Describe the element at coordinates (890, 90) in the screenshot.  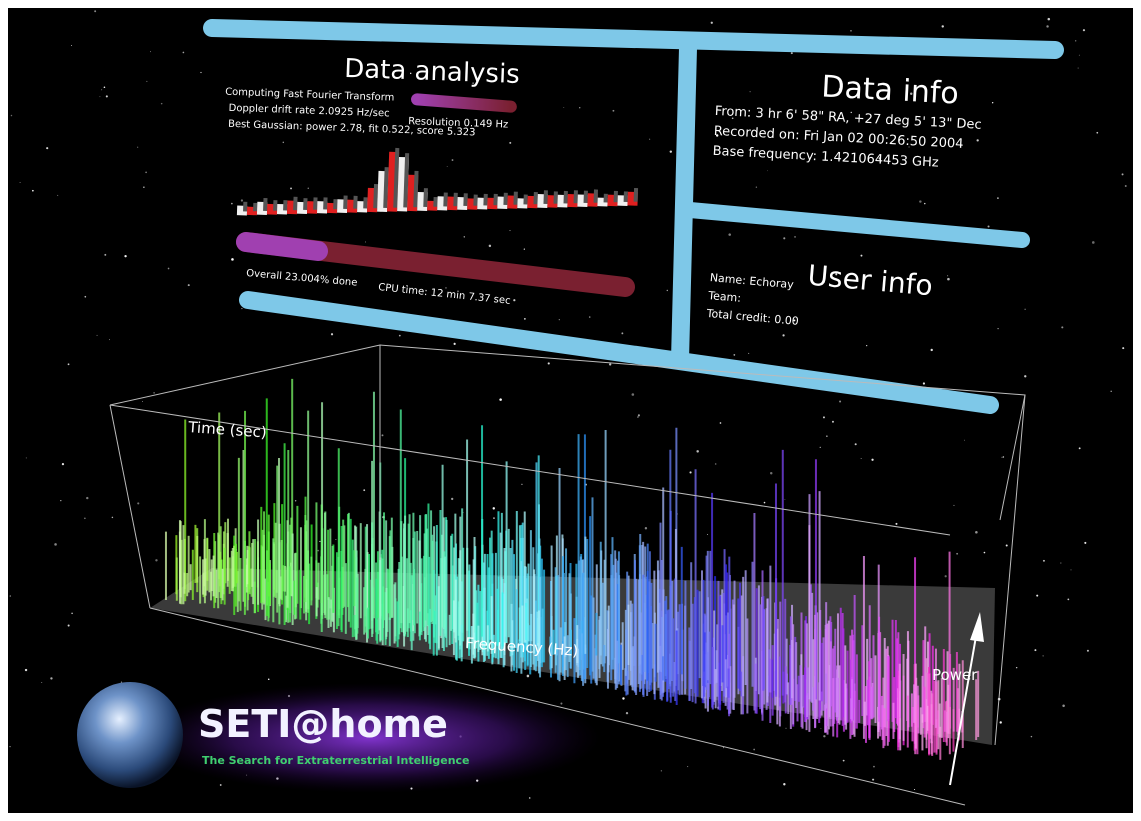
I see `panel-title: Data info` at that location.